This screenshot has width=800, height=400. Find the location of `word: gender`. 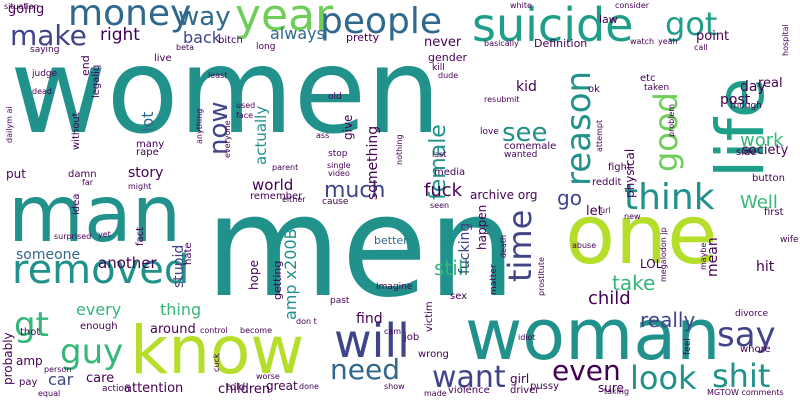

word: gender is located at coordinates (447, 57).